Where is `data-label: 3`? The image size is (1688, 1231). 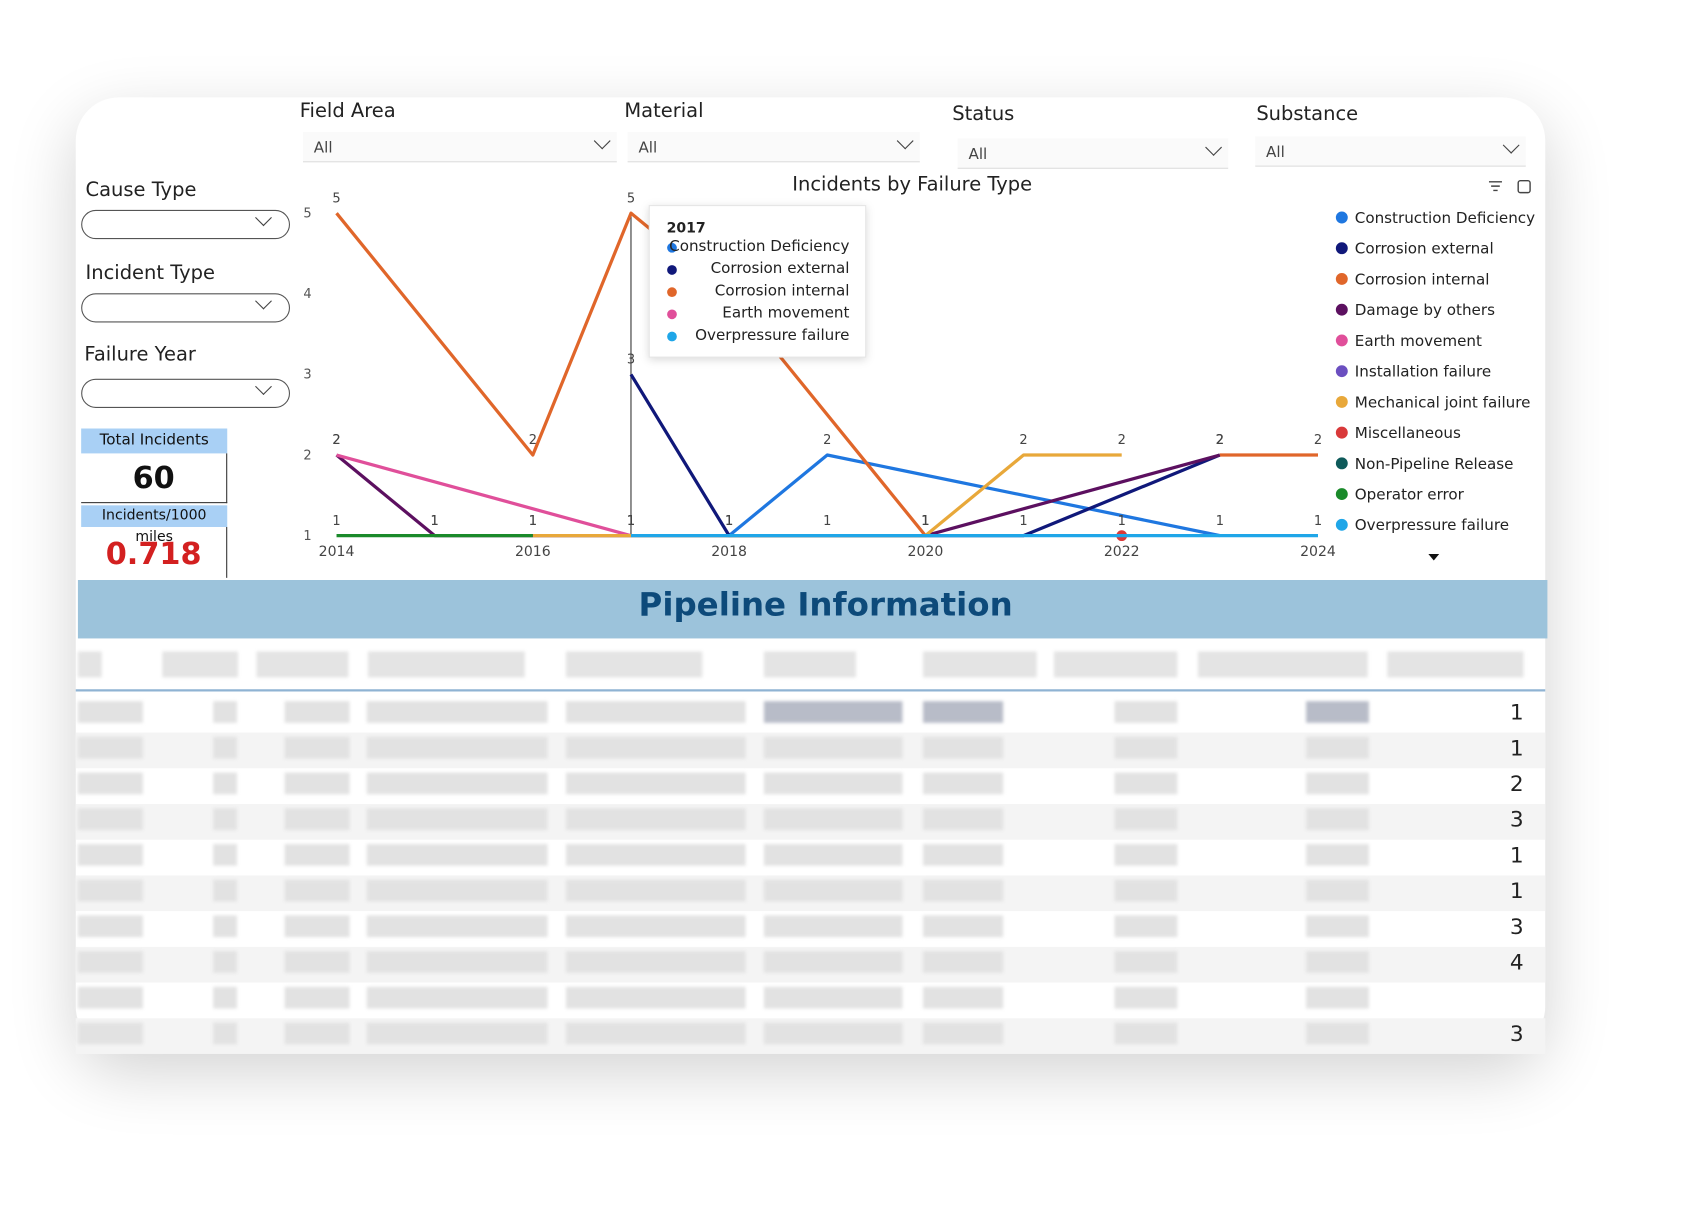
data-label: 3 is located at coordinates (631, 360).